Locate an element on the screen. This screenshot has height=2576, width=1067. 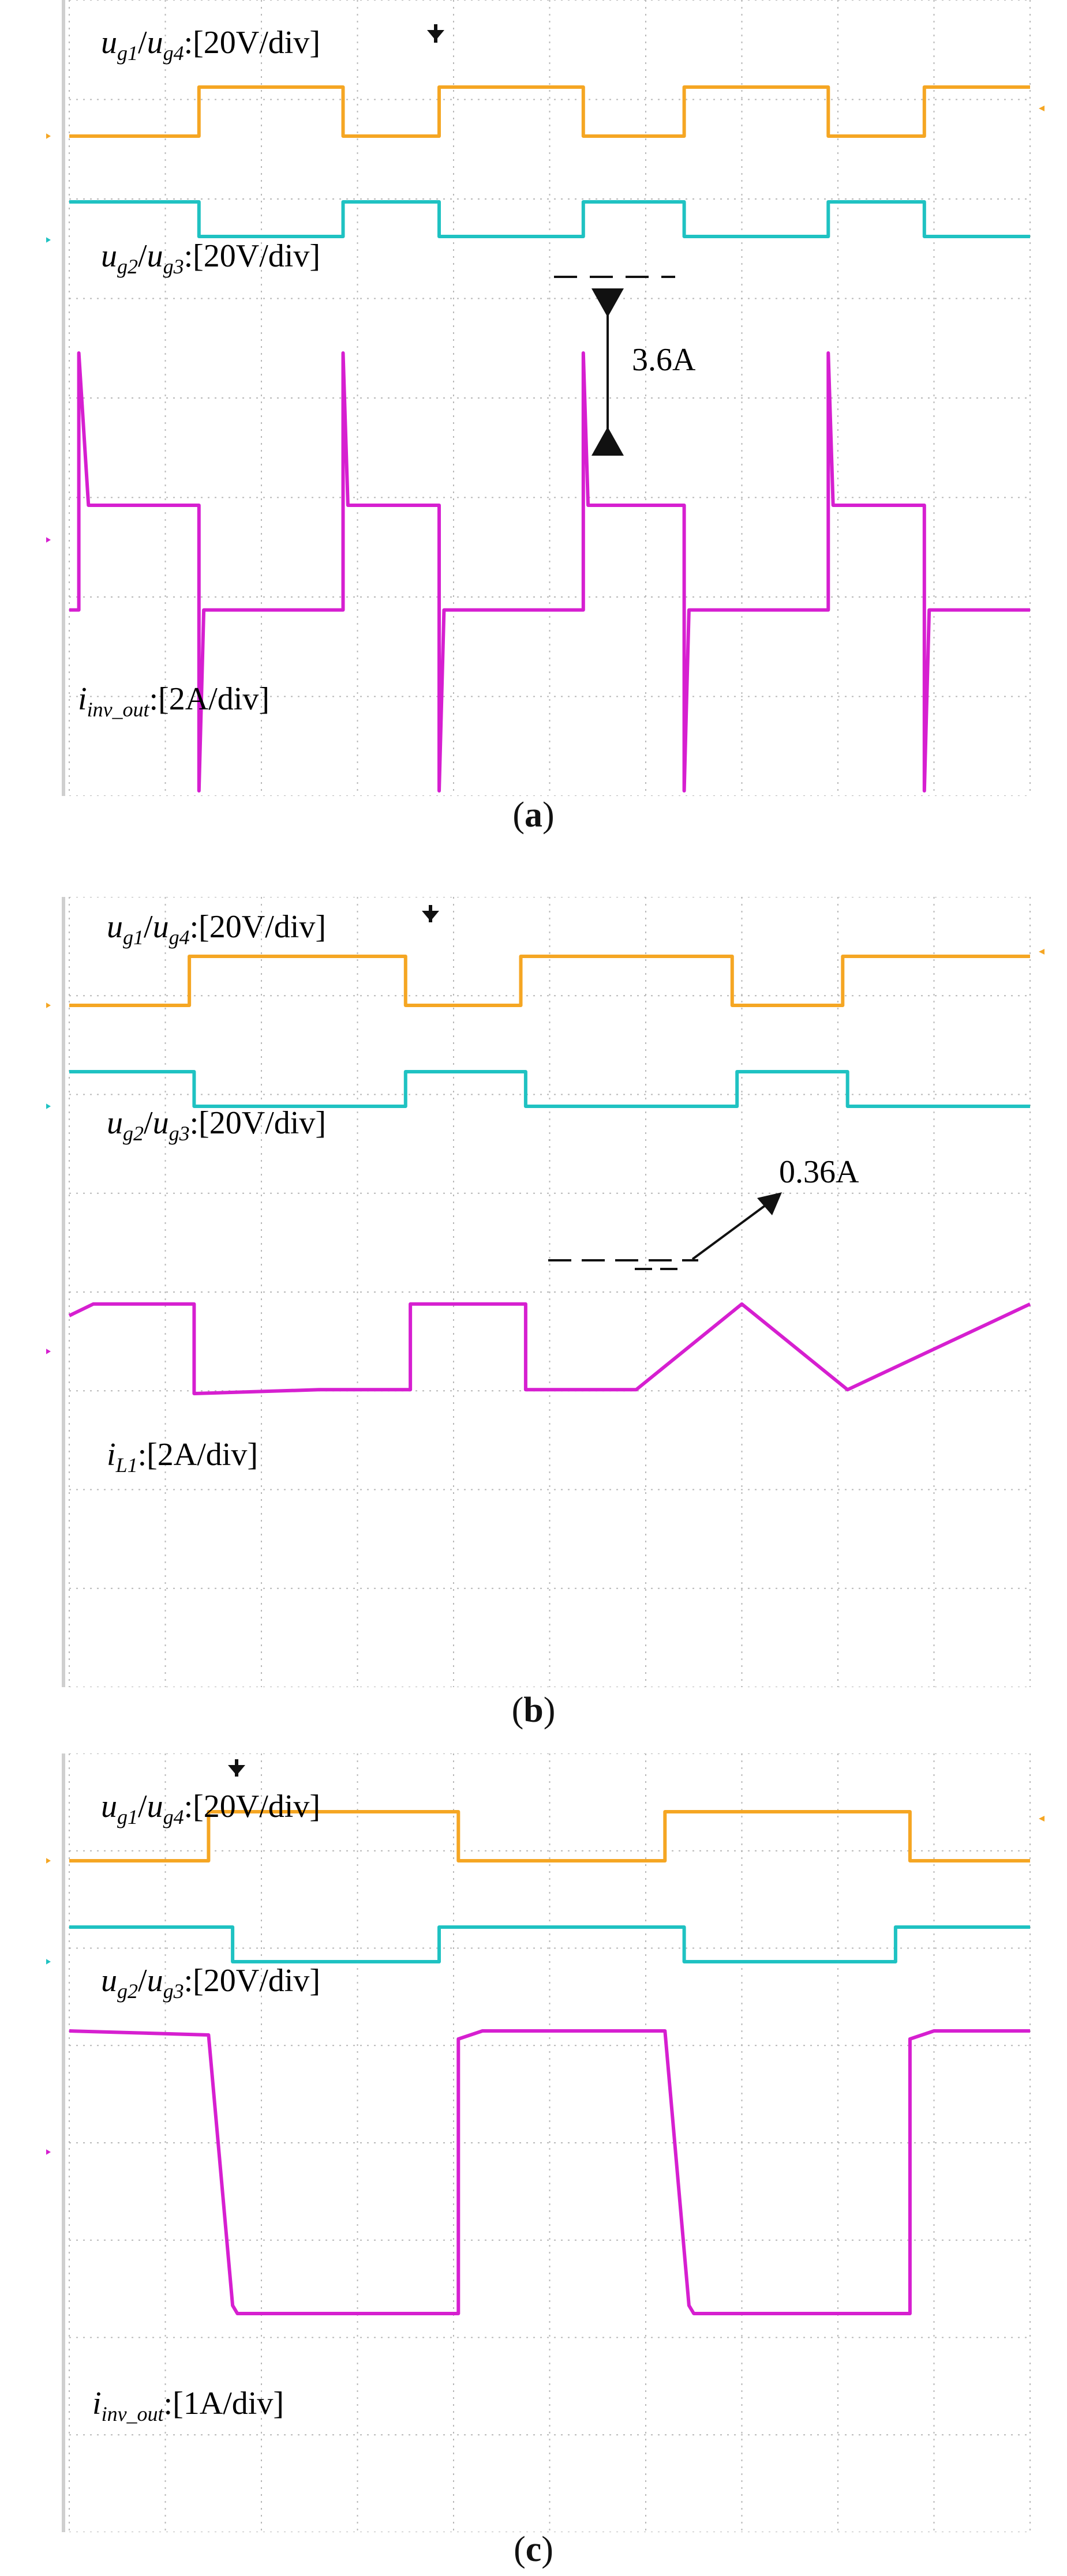
trace-iinv-out is located at coordinates (549, 2172).